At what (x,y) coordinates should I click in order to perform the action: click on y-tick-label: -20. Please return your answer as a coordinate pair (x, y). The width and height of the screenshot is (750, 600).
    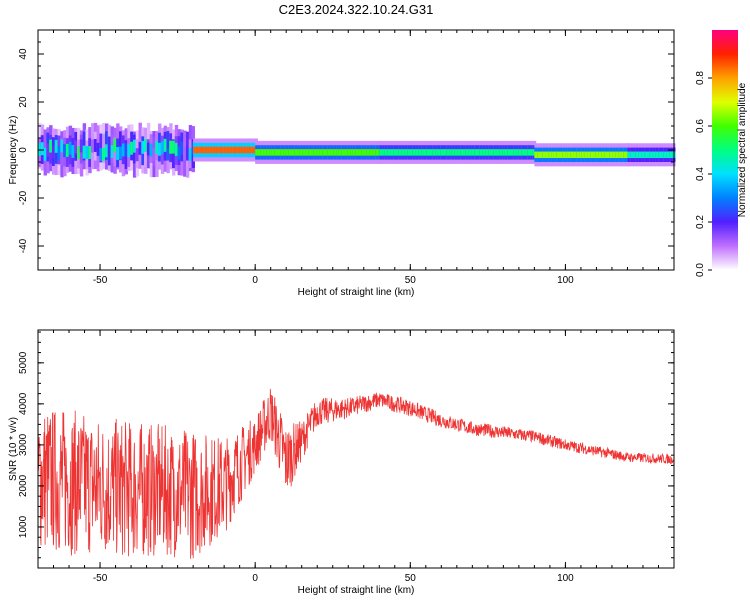
    Looking at the image, I should click on (23, 197).